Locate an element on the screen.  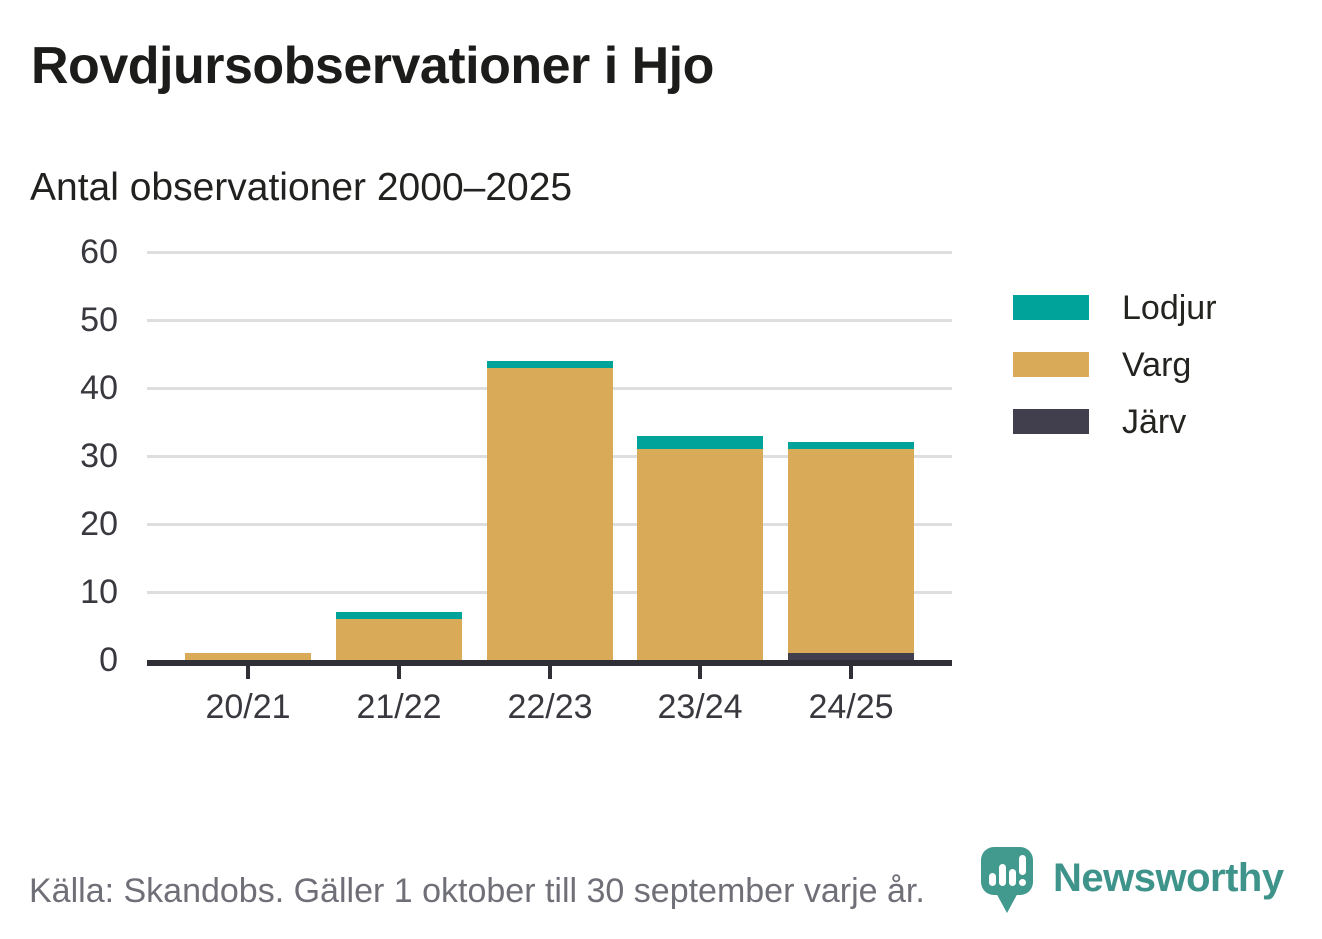
x-tick-label: 24/25 is located at coordinates (851, 707).